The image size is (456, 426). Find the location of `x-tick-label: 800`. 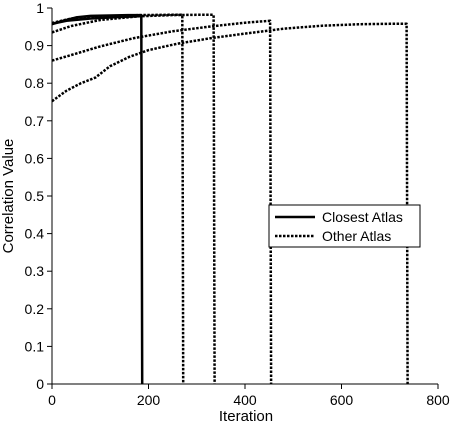

x-tick-label: 800 is located at coordinates (438, 400).